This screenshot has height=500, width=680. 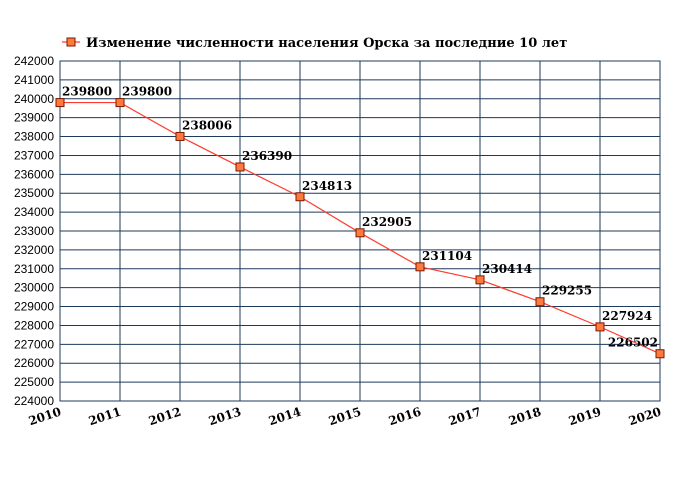 What do you see at coordinates (34, 99) in the screenshot?
I see `y-tick-label: 240000` at bounding box center [34, 99].